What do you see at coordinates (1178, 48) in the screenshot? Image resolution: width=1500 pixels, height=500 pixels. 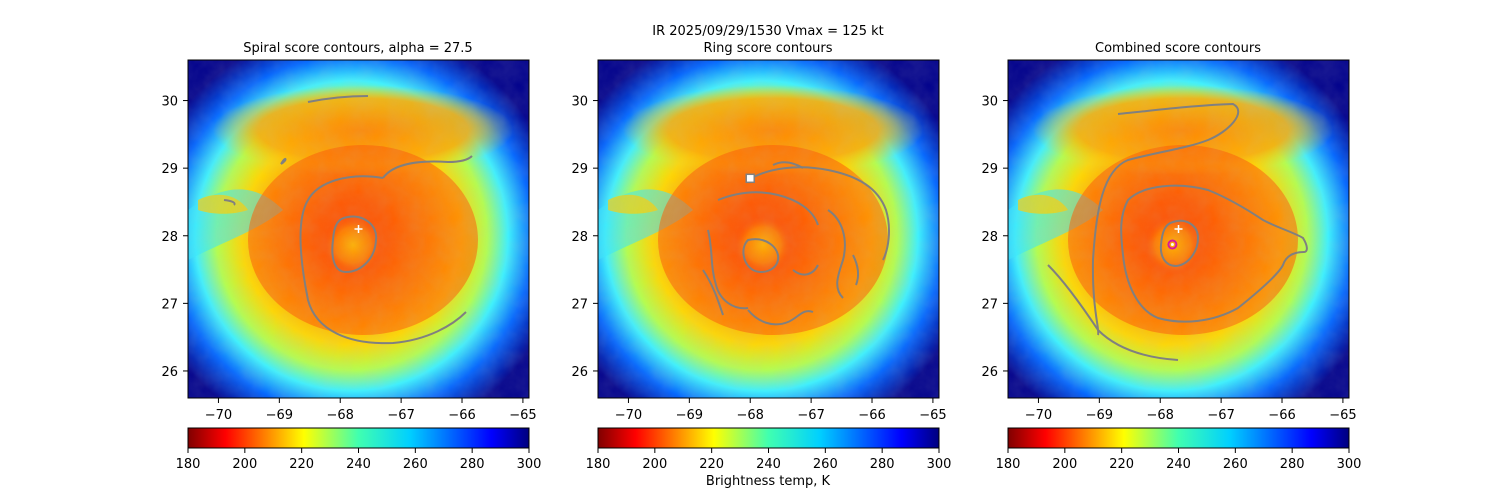 I see `panel-title: Combined score contours` at bounding box center [1178, 48].